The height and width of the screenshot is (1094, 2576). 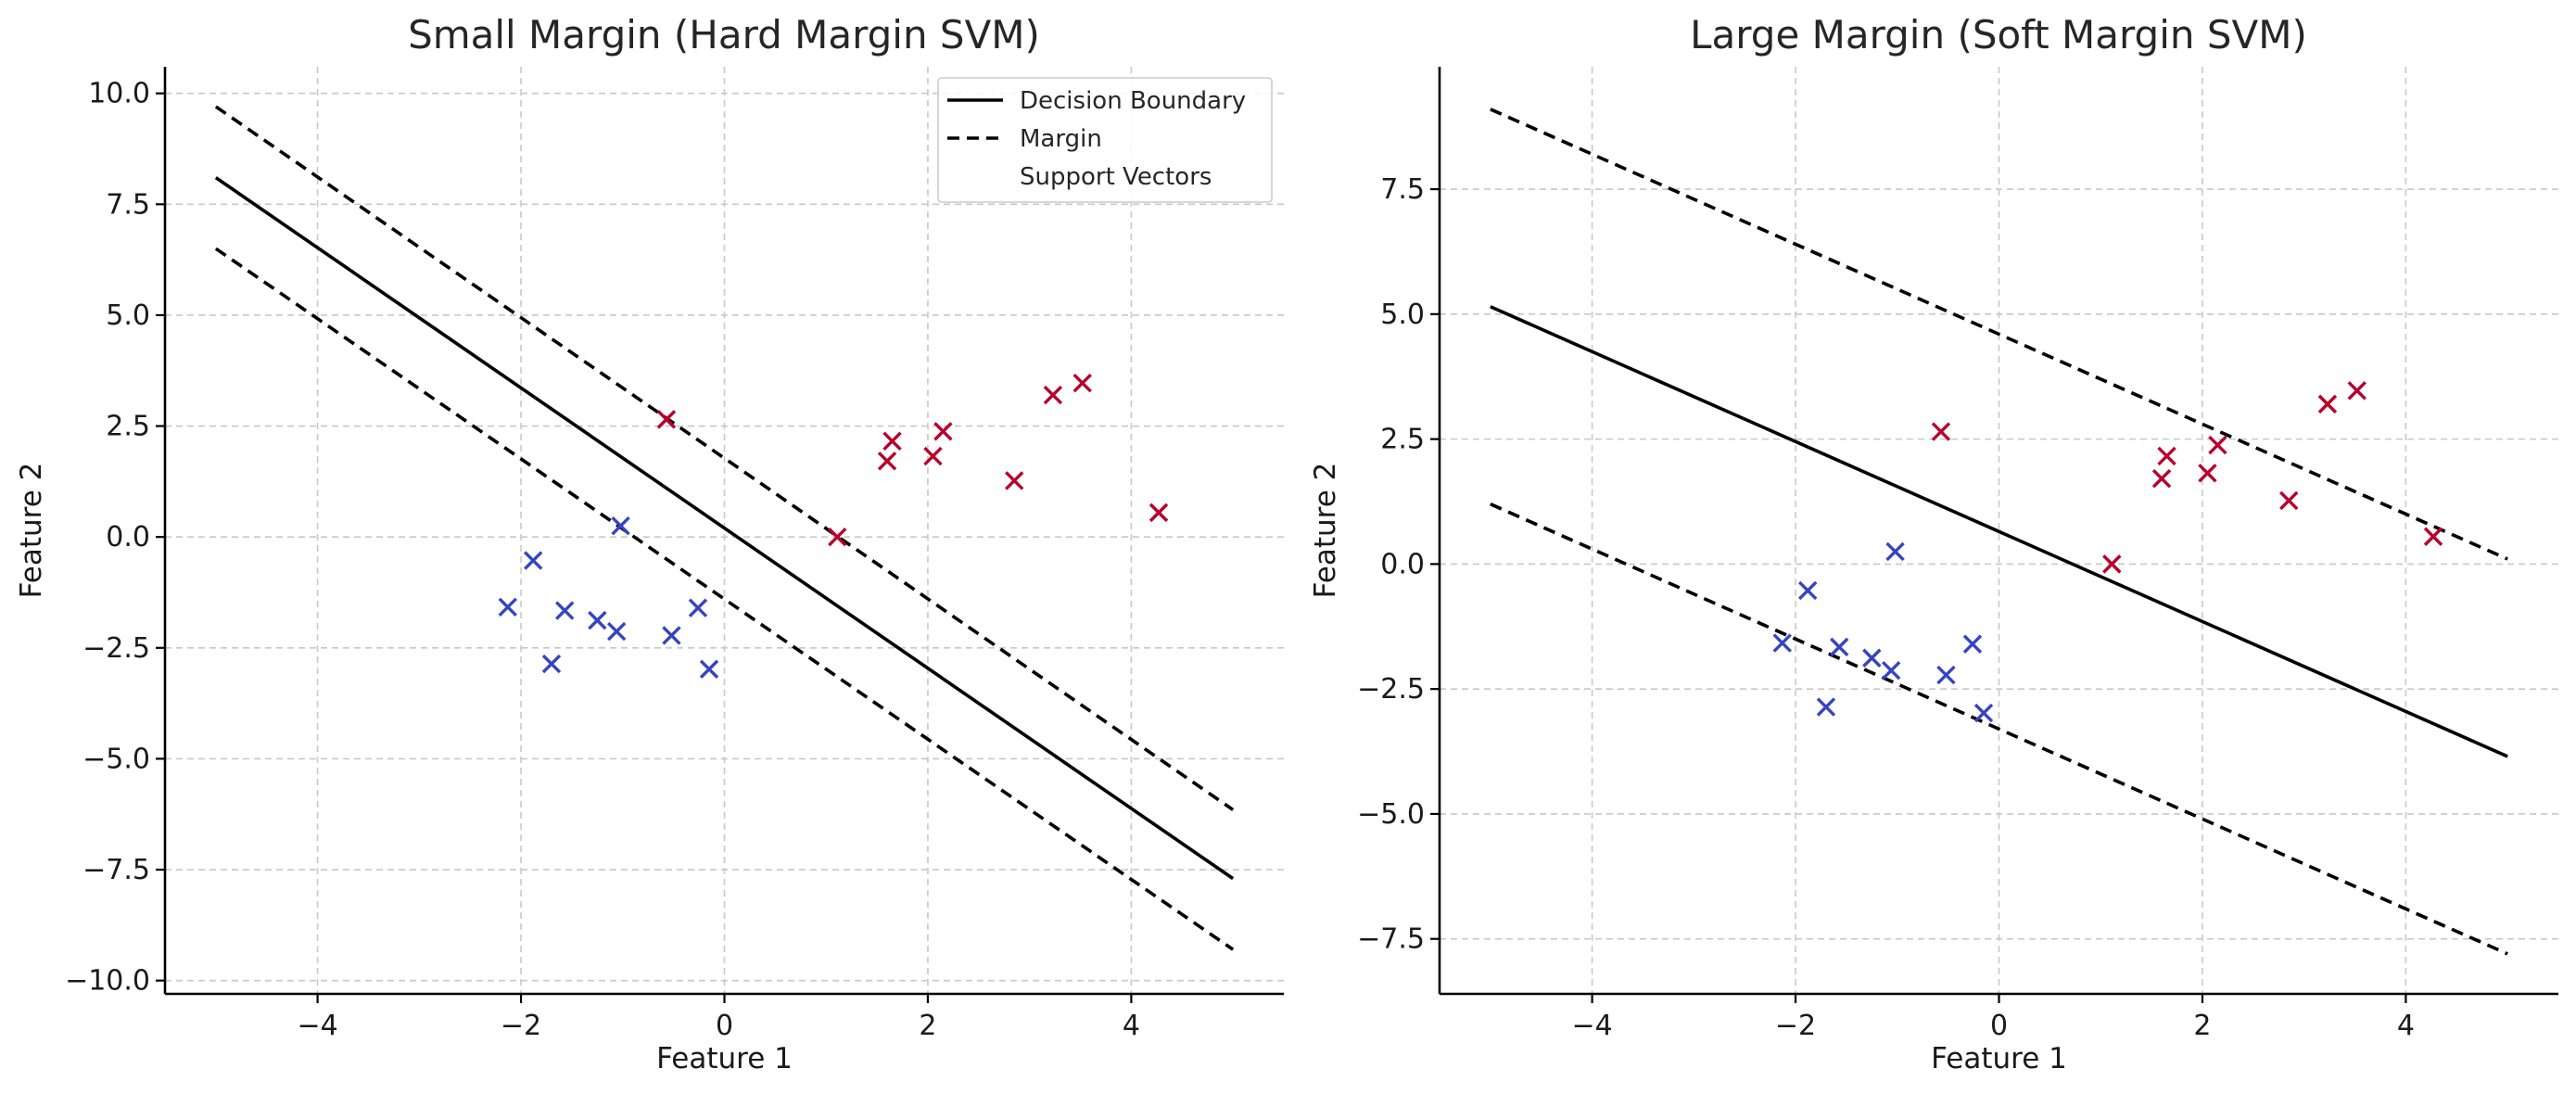 I want to click on x-tick-label: 2, so click(x=927, y=1026).